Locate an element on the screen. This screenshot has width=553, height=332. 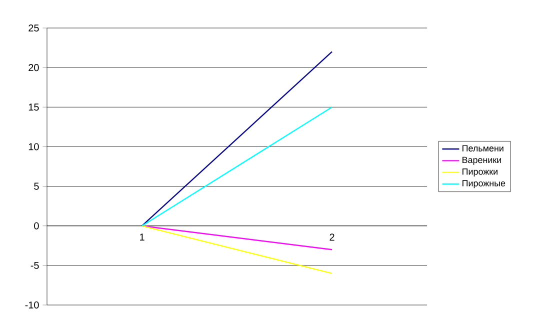
y-tick-label: -5 is located at coordinates (34, 265).